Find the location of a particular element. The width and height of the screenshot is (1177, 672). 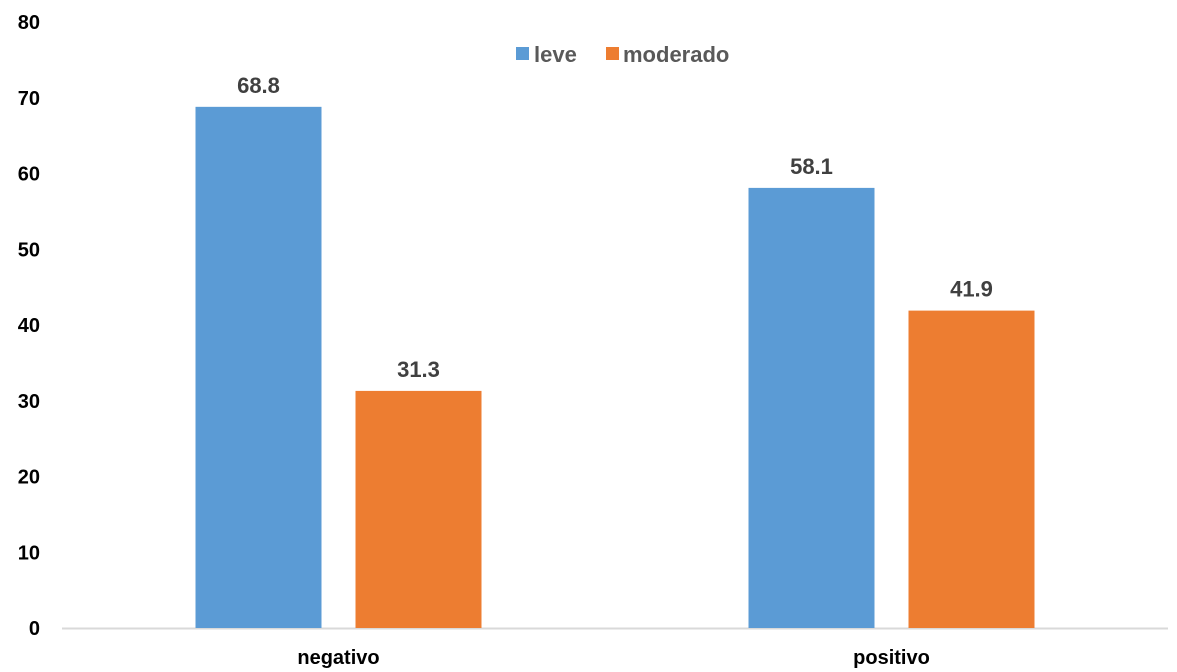

data-label-leve-negativo: 68.8 is located at coordinates (258, 85).